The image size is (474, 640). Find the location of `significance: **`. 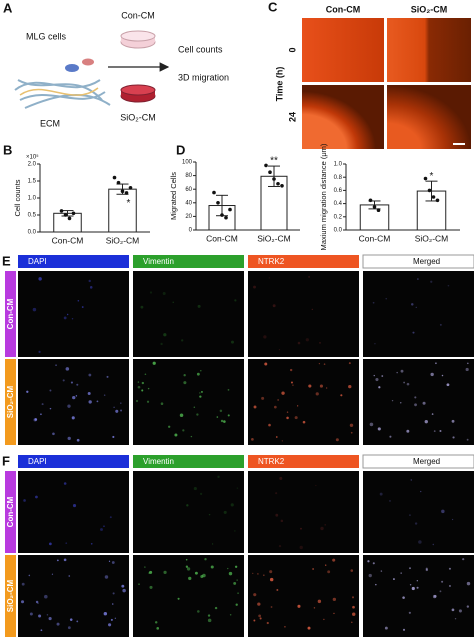

significance: ** is located at coordinates (274, 161).